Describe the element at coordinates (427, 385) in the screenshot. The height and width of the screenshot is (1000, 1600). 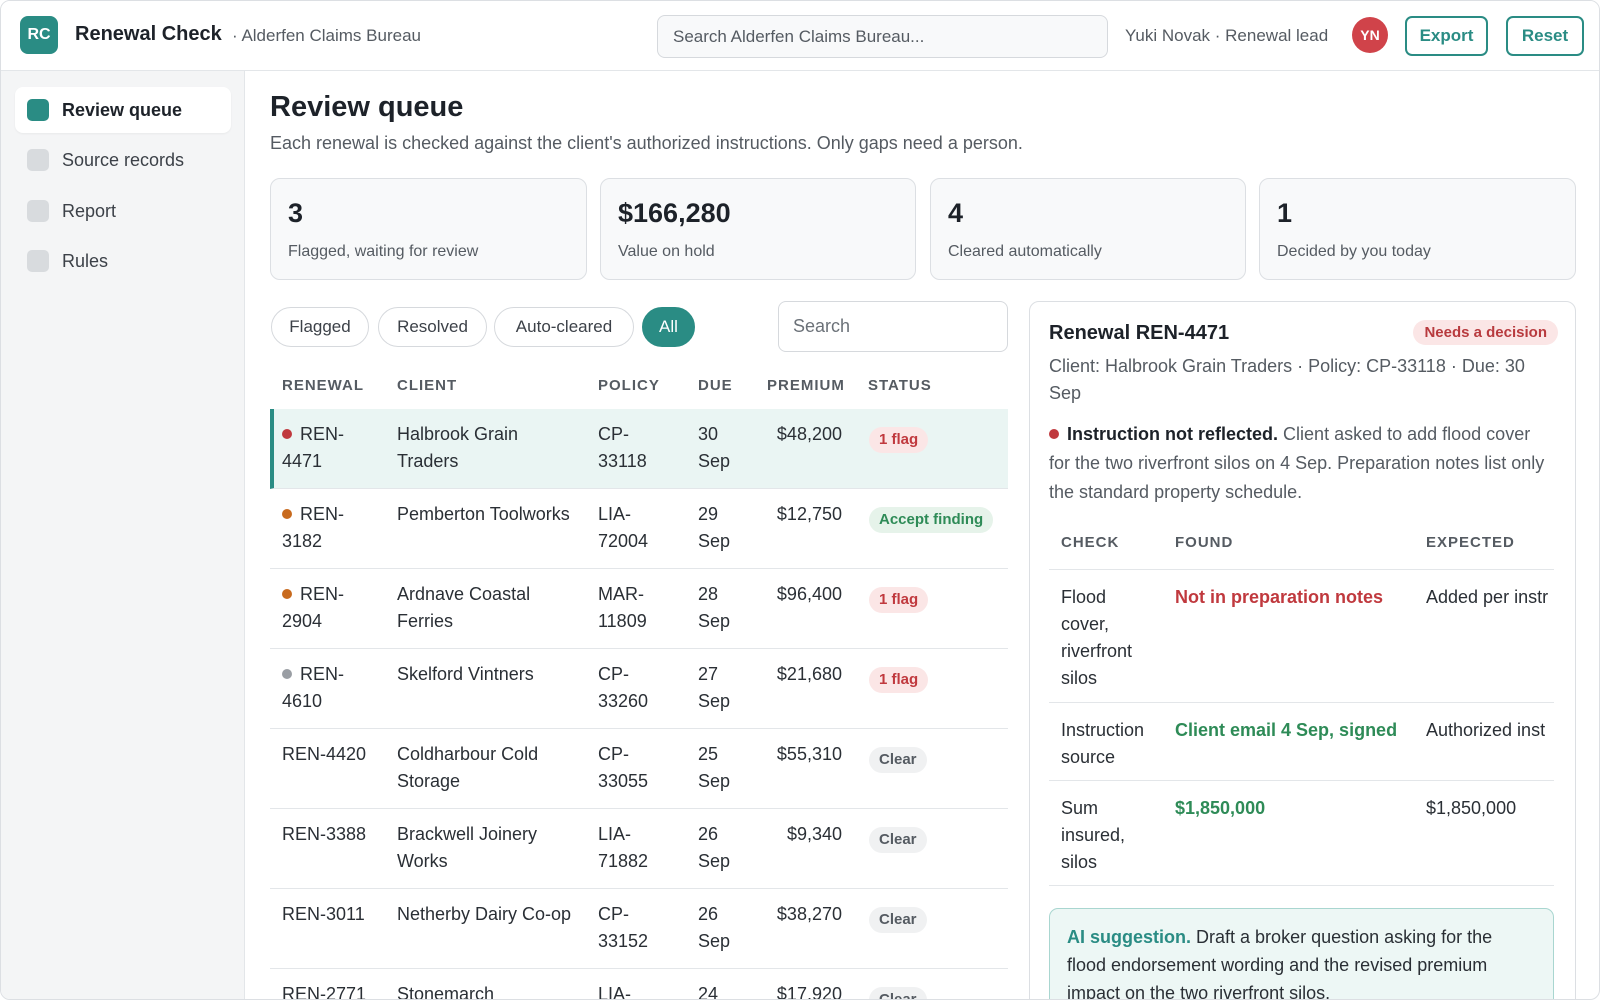
I see `column-header-client: CLIENT` at that location.